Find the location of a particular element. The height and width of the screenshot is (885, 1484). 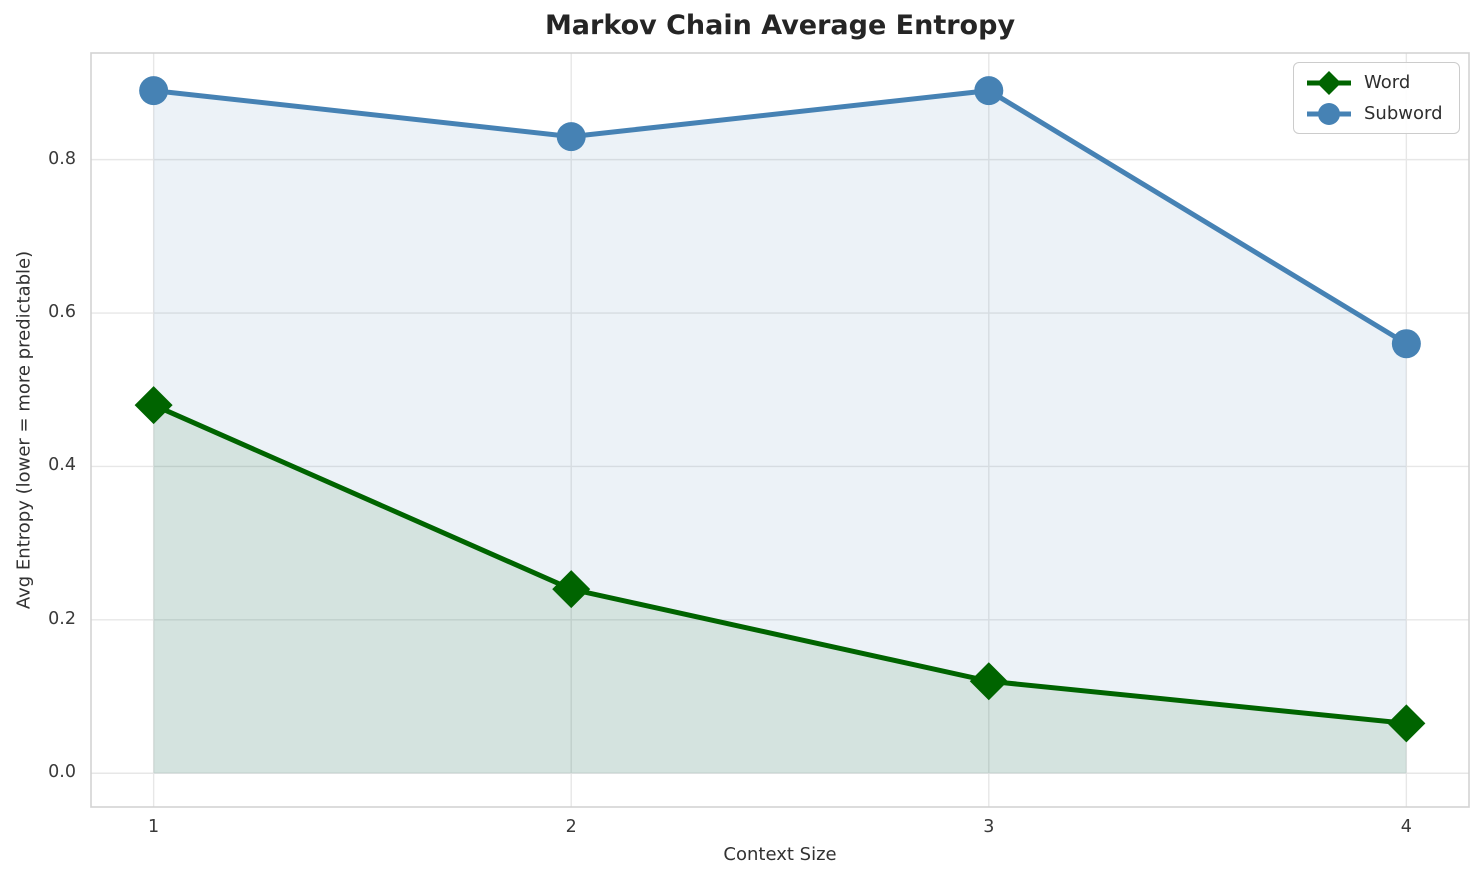

y-tick-label: 0.8 is located at coordinates (62, 158).